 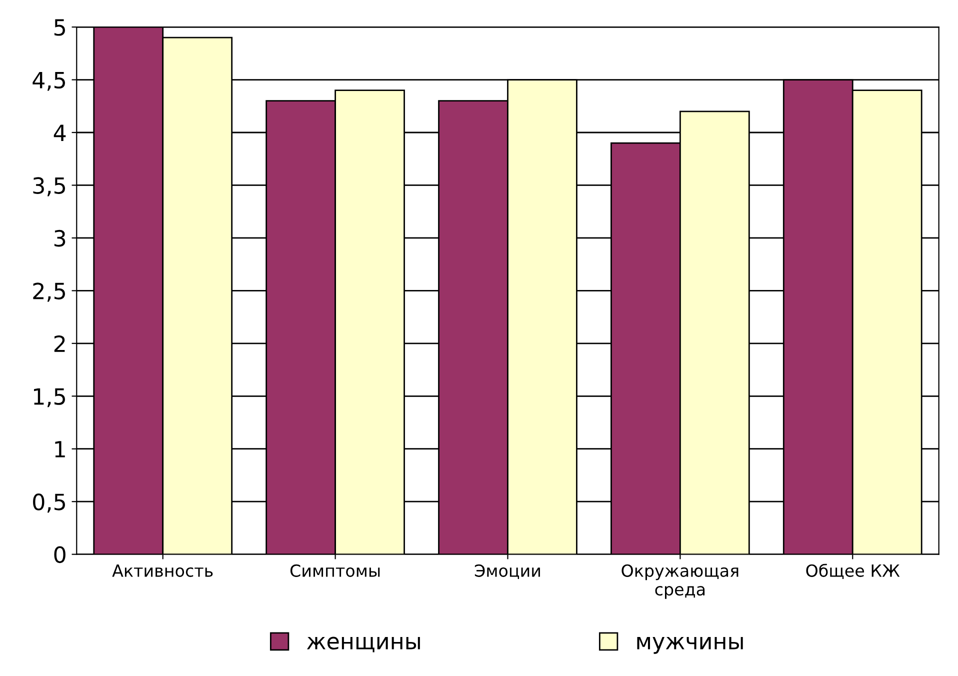 What do you see at coordinates (162, 570) in the screenshot?
I see `x-tick-label: Активность` at bounding box center [162, 570].